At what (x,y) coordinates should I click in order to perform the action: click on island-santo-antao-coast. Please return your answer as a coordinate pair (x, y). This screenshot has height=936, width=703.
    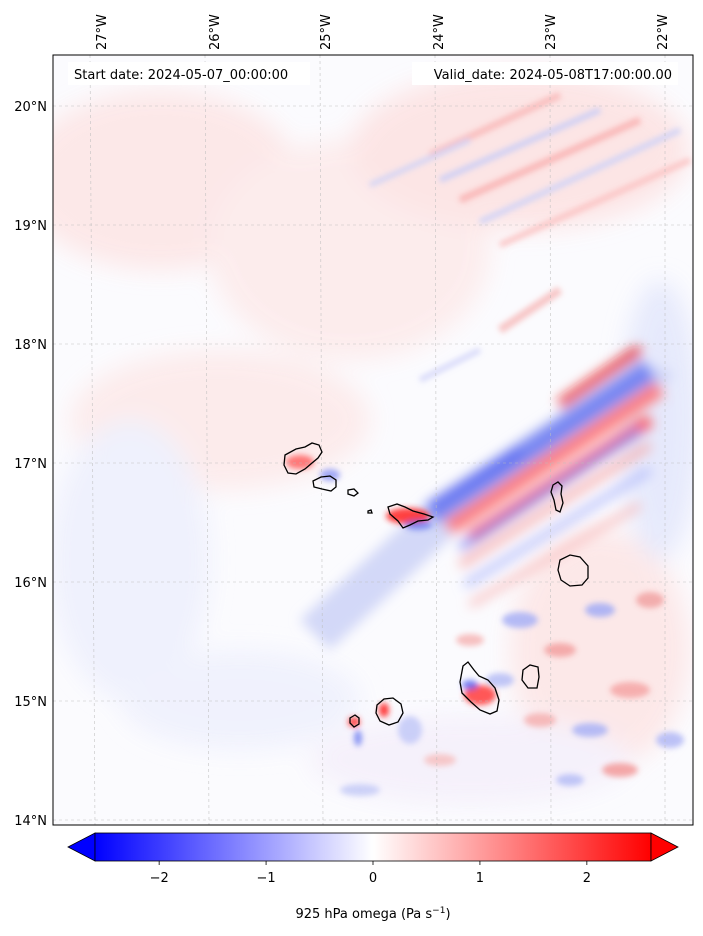
    Looking at the image, I should click on (303, 458).